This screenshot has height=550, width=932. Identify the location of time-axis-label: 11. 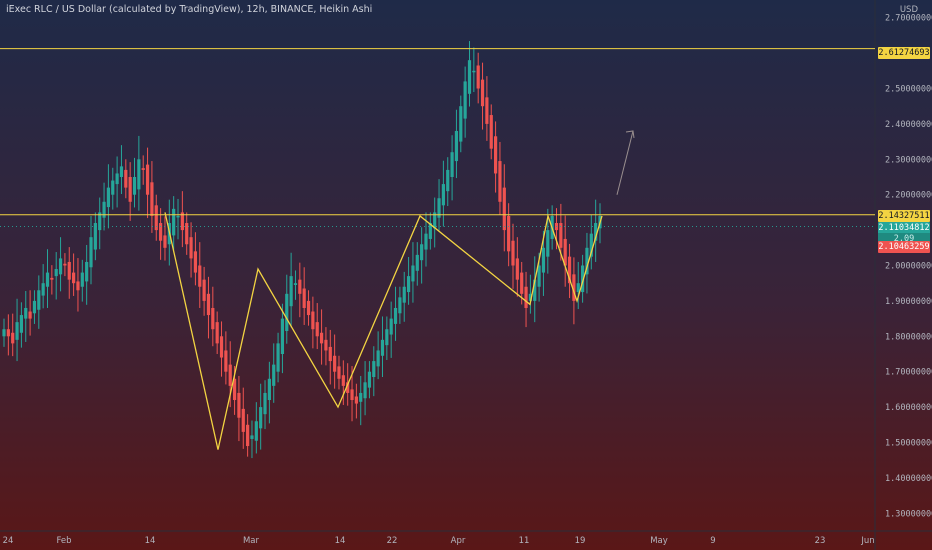
(524, 541).